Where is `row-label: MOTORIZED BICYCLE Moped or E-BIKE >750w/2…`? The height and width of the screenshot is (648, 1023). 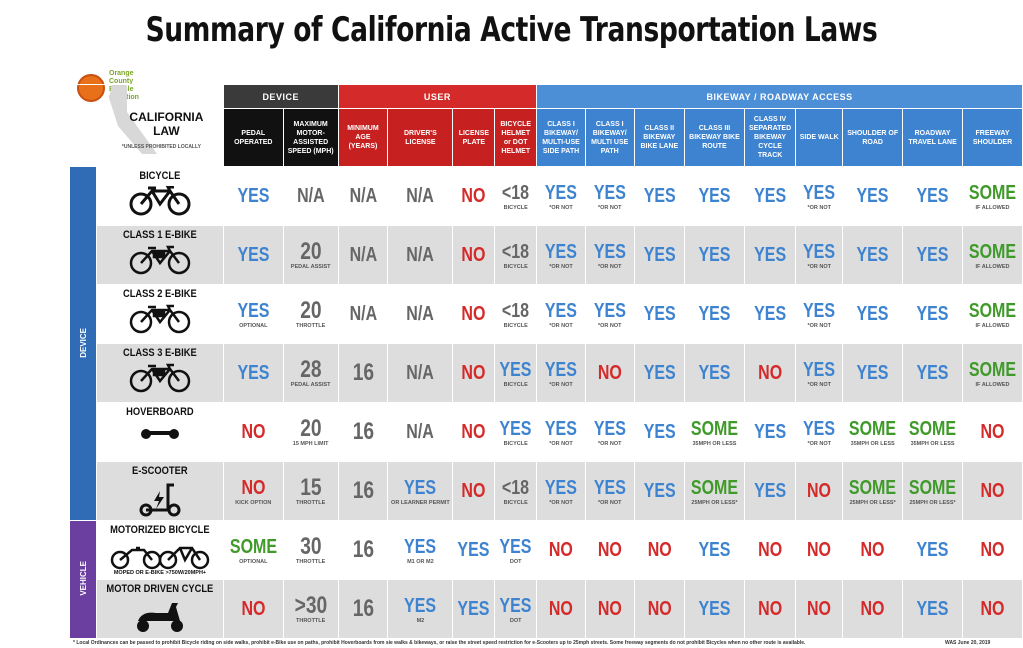 row-label: MOTORIZED BICYCLE Moped or E-BIKE >750w/2… is located at coordinates (160, 550).